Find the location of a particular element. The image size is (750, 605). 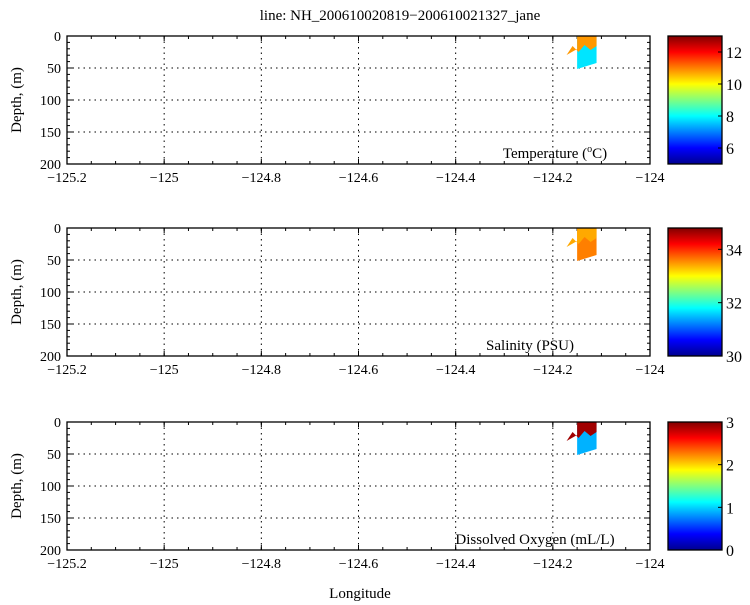

panel-label: Salinity (PSU) is located at coordinates (530, 346).